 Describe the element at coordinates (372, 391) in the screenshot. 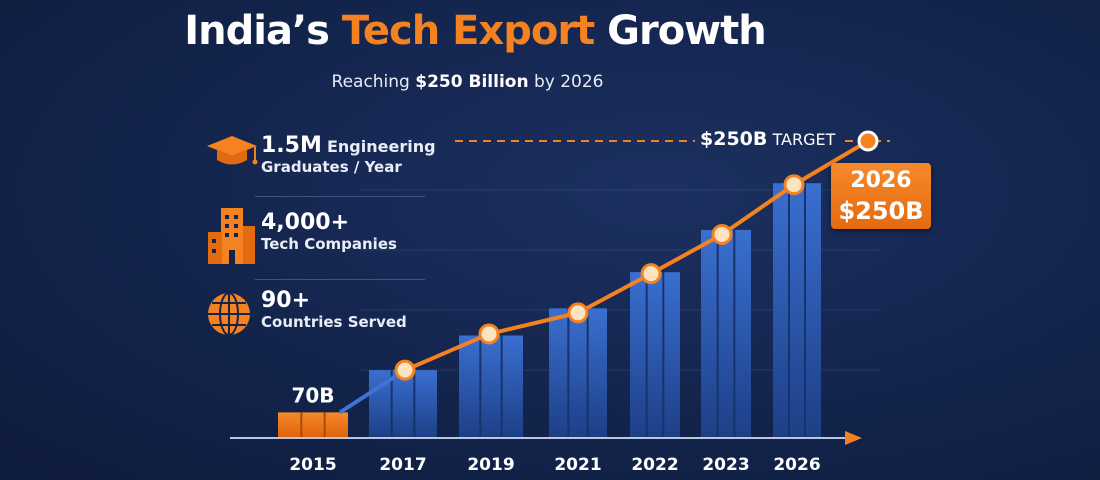

I see `trend-line-start` at that location.